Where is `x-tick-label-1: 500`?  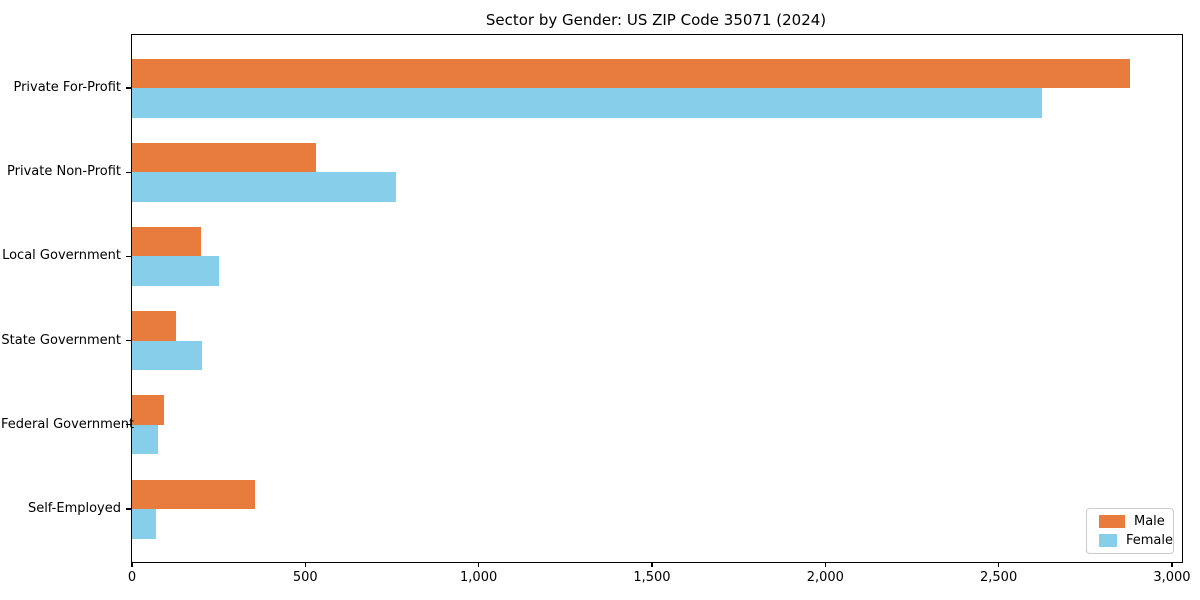
x-tick-label-1: 500 is located at coordinates (305, 577).